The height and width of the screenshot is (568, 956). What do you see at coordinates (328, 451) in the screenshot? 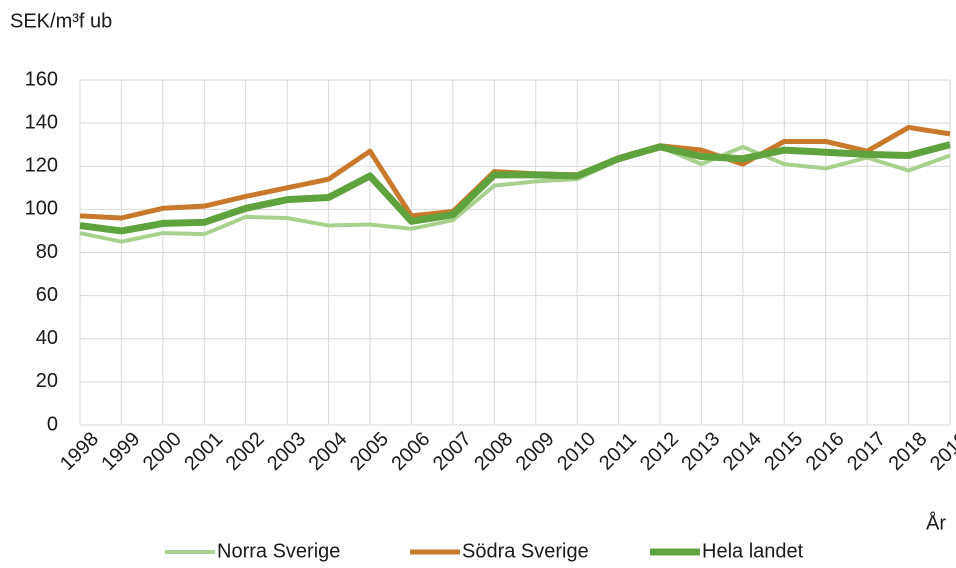
I see `x-tick-label: 2004` at bounding box center [328, 451].